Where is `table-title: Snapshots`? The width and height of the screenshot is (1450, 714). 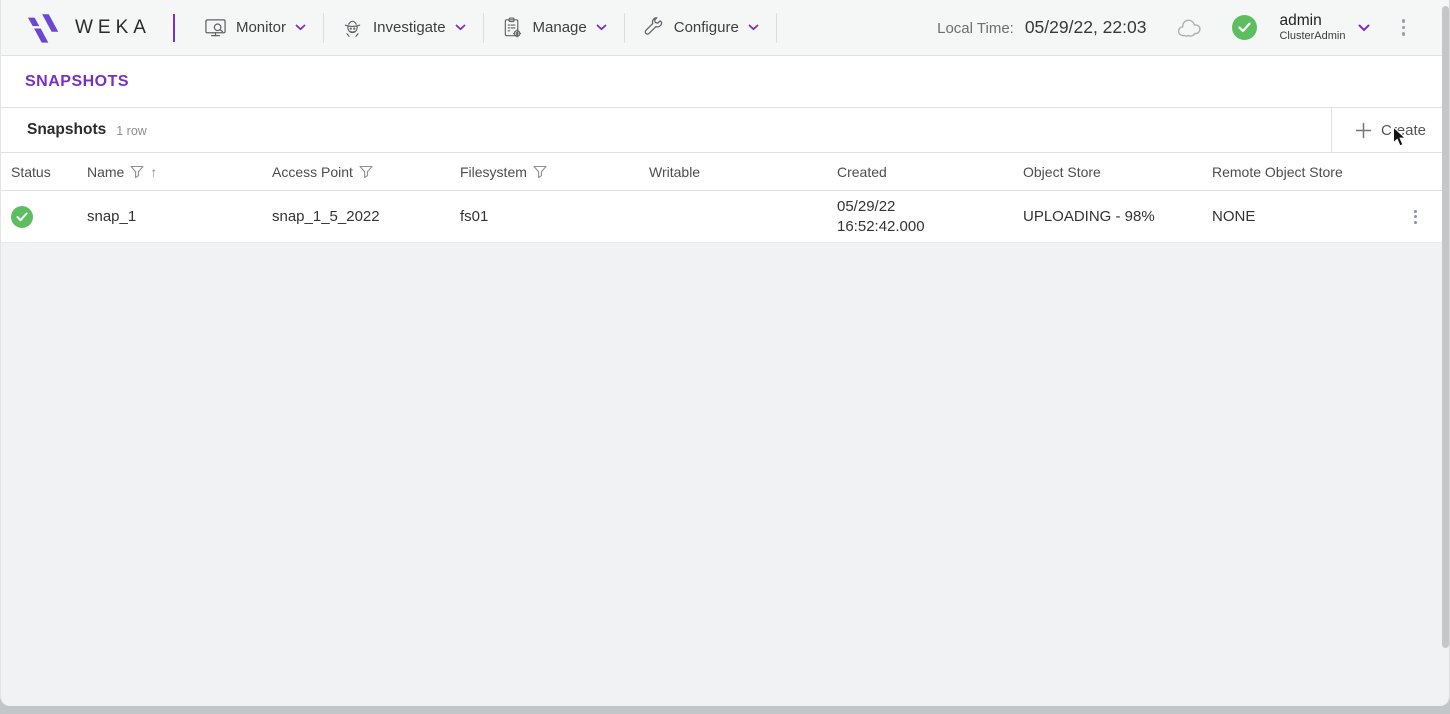
table-title: Snapshots is located at coordinates (67, 129).